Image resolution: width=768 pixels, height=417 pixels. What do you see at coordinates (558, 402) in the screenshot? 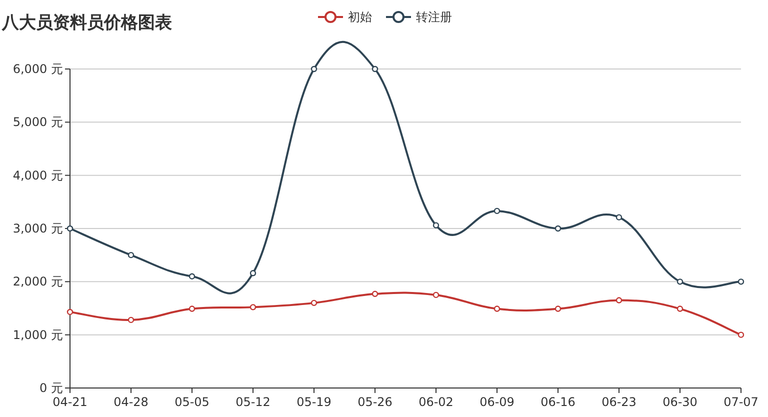
I see `x-tick-label: 06-16` at bounding box center [558, 402].